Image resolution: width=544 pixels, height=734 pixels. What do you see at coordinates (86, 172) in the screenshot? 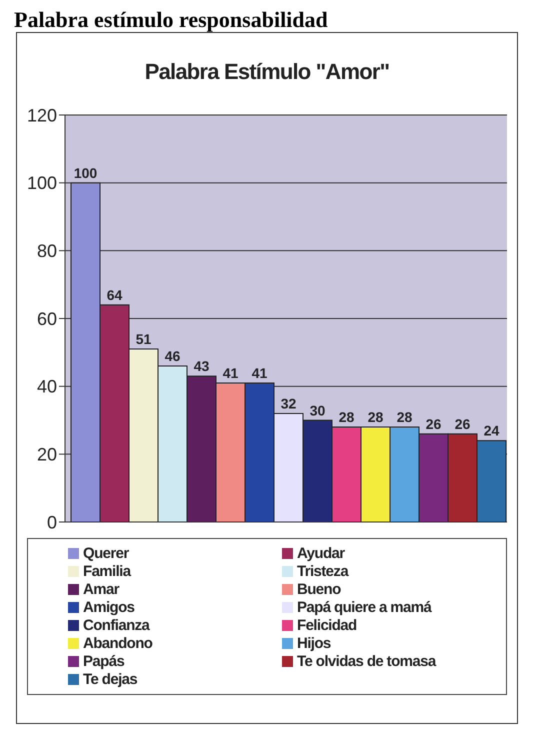
I see `data-label: 100` at bounding box center [86, 172].